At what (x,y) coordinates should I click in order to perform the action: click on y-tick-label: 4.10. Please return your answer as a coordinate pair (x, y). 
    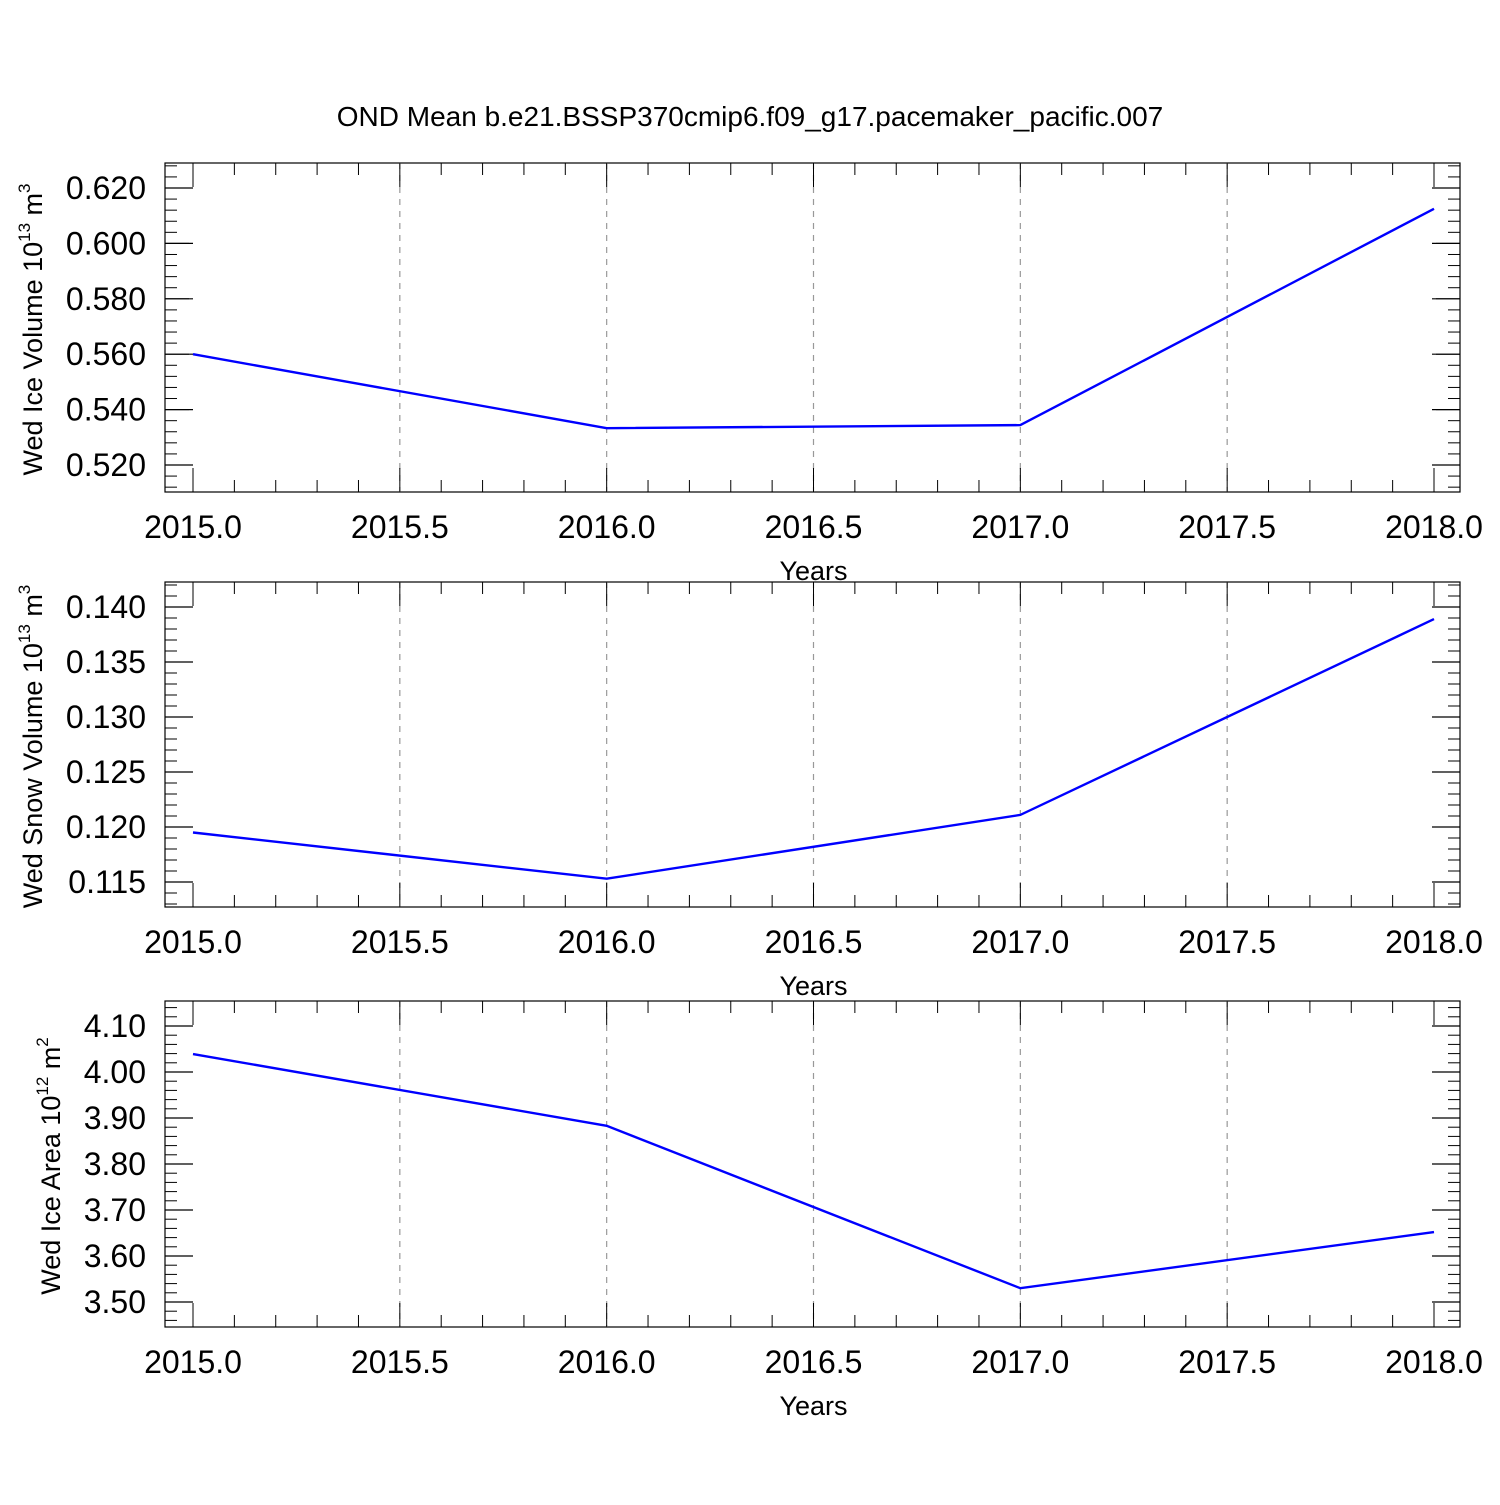
    Looking at the image, I should click on (115, 1026).